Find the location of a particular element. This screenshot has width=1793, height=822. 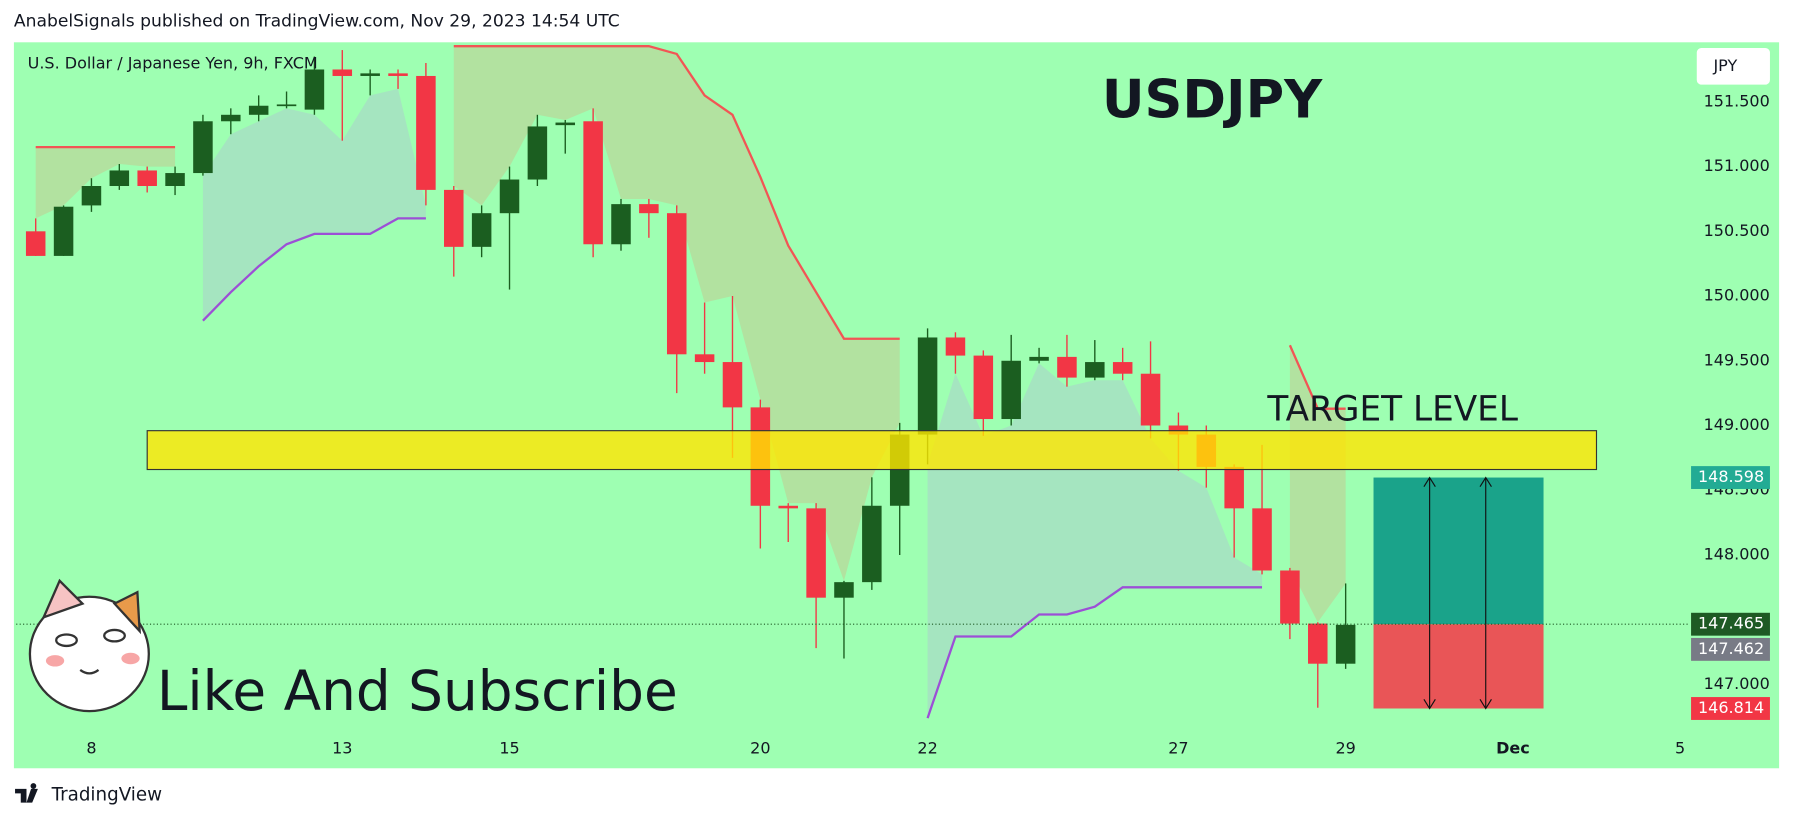

x-tick-label: 27 is located at coordinates (1178, 747).